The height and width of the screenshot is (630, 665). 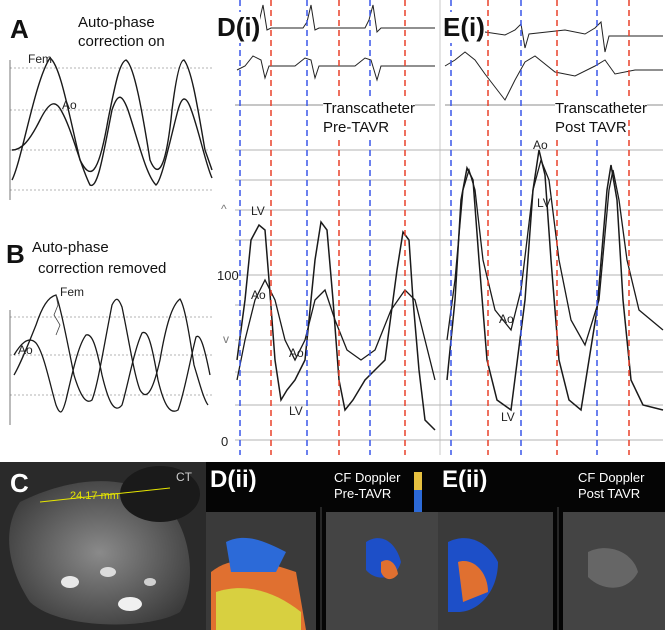 What do you see at coordinates (121, 41) in the screenshot?
I see `panel-a-title-line2: correction on` at bounding box center [121, 41].